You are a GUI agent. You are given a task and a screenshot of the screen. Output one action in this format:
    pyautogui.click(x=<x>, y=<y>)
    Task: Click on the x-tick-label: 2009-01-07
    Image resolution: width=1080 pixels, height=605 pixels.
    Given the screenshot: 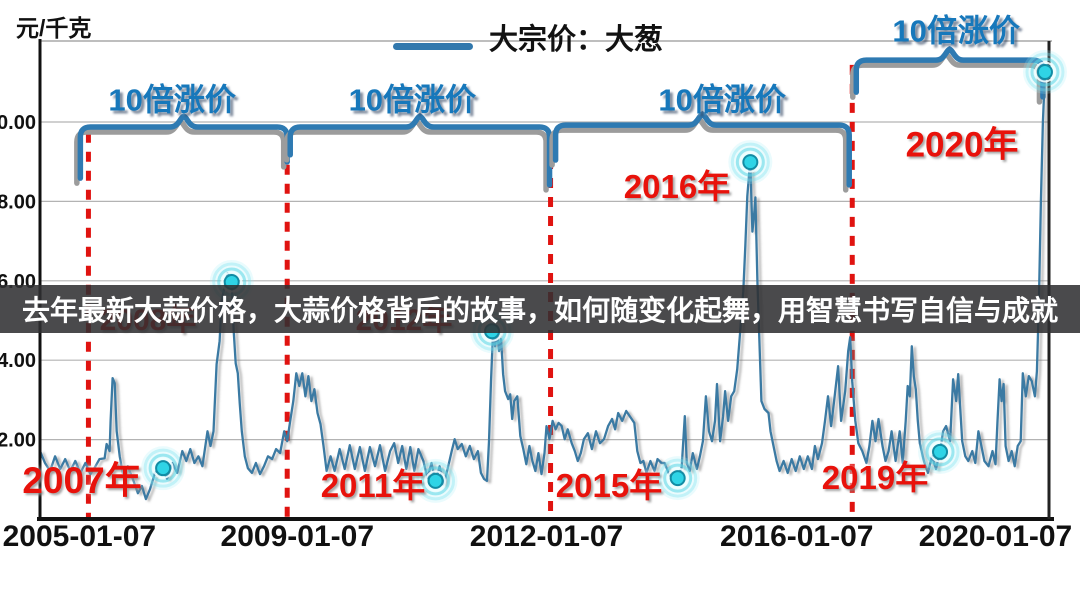 What is the action you would take?
    pyautogui.click(x=297, y=536)
    